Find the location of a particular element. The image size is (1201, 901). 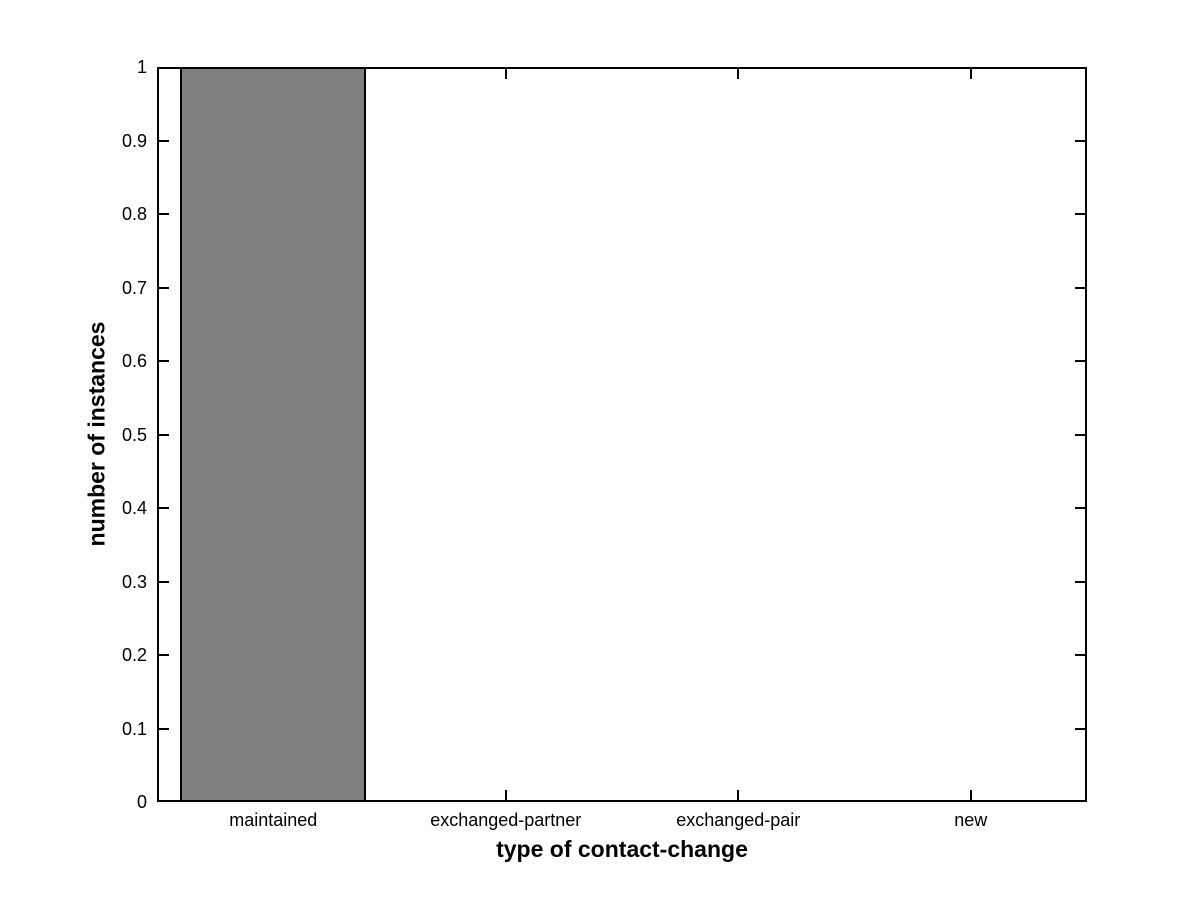

y-tick-label: 1 is located at coordinates (141, 67).